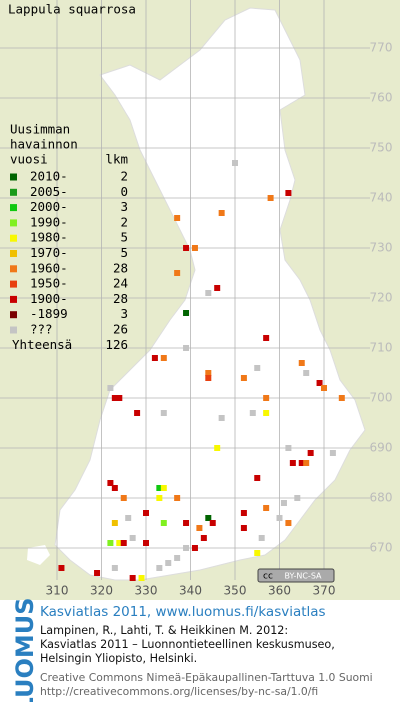  I want to click on legend-total-label: Yhteensä, so click(42, 344).